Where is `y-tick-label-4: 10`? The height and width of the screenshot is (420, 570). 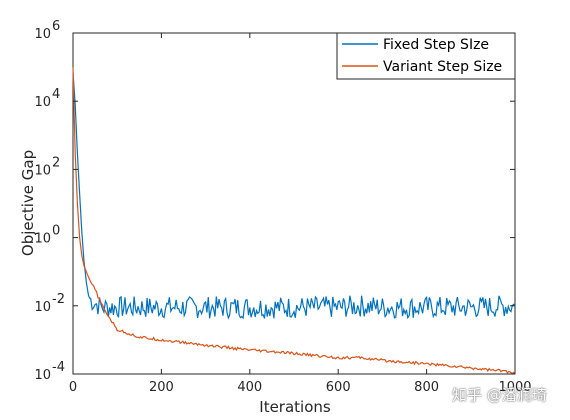 y-tick-label-4: 10 is located at coordinates (42, 102).